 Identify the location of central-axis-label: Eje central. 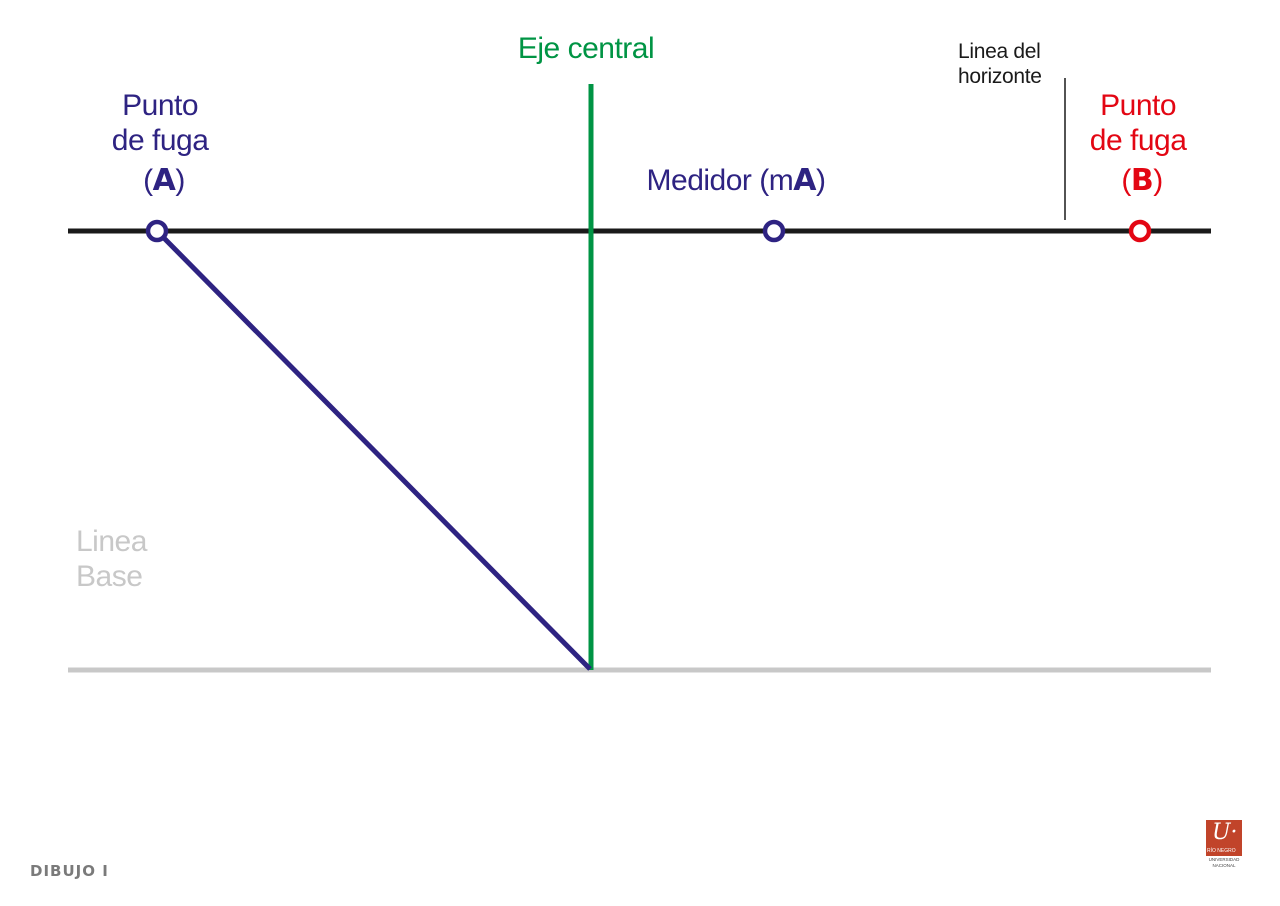
(586, 48).